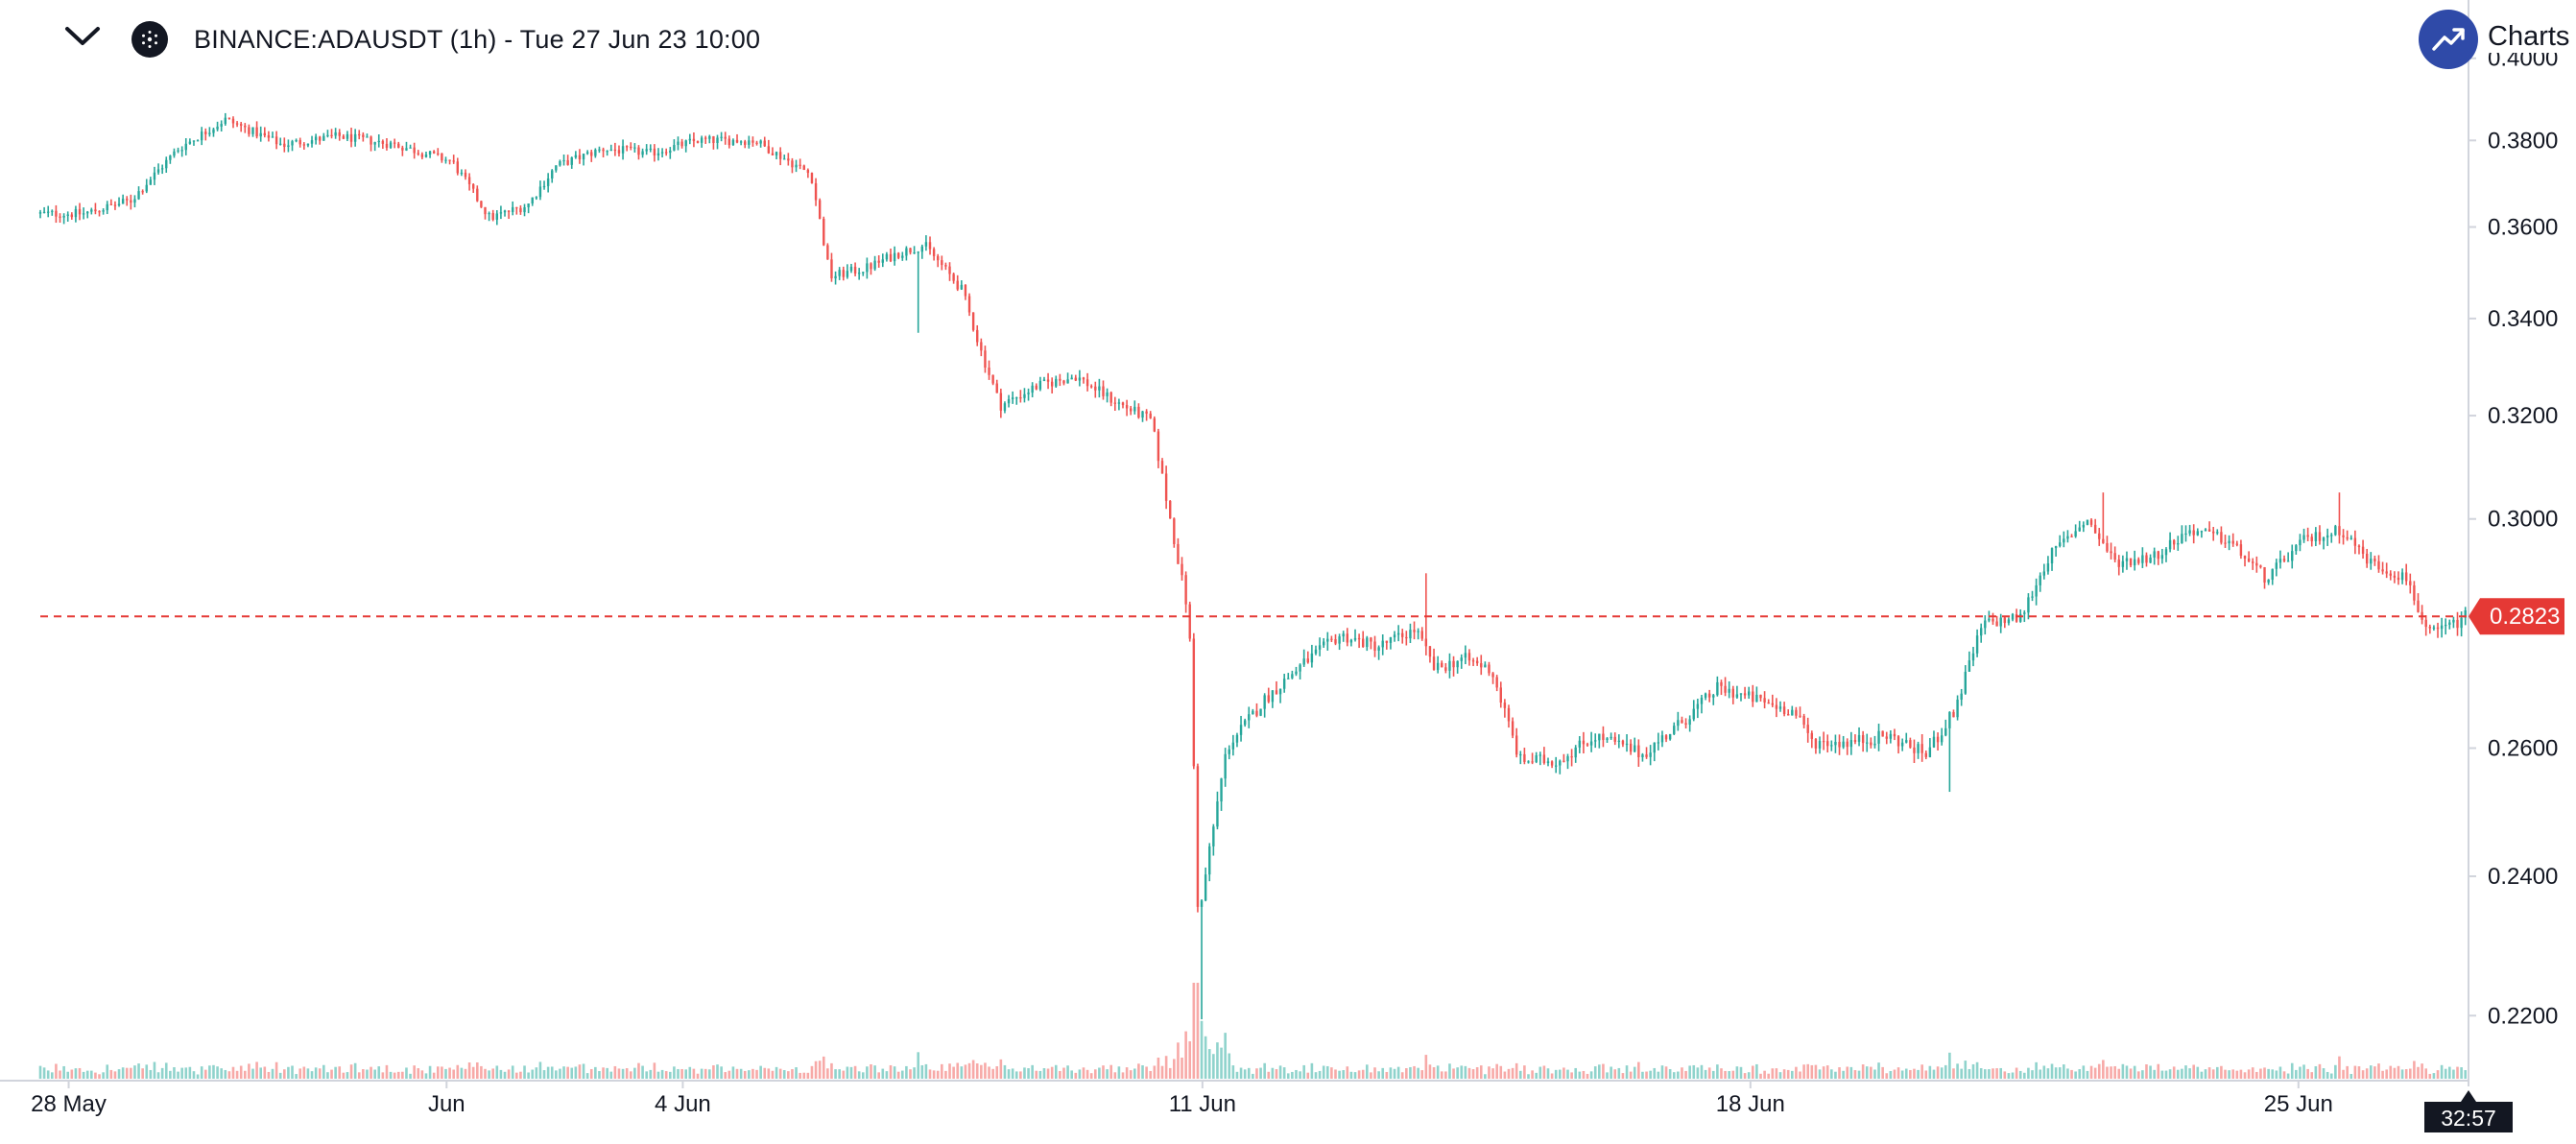 This screenshot has width=2576, height=1144. I want to click on collapse-button, so click(82, 38).